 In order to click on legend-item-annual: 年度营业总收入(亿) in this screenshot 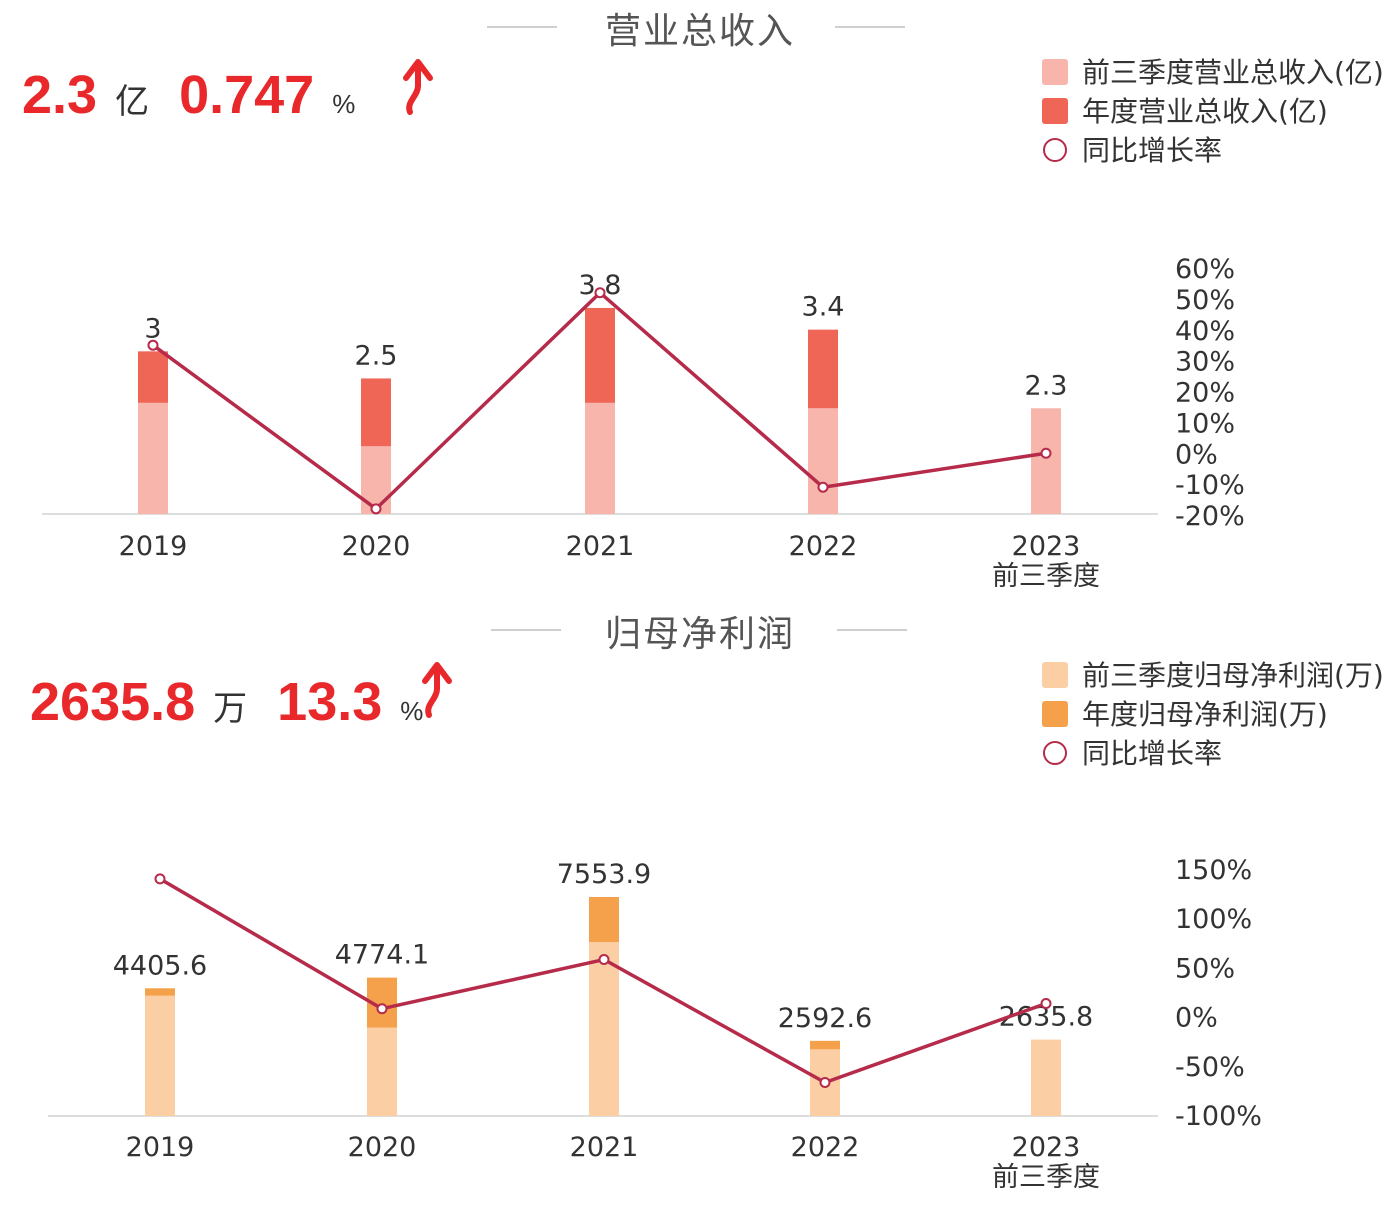, I will do `click(1213, 111)`.